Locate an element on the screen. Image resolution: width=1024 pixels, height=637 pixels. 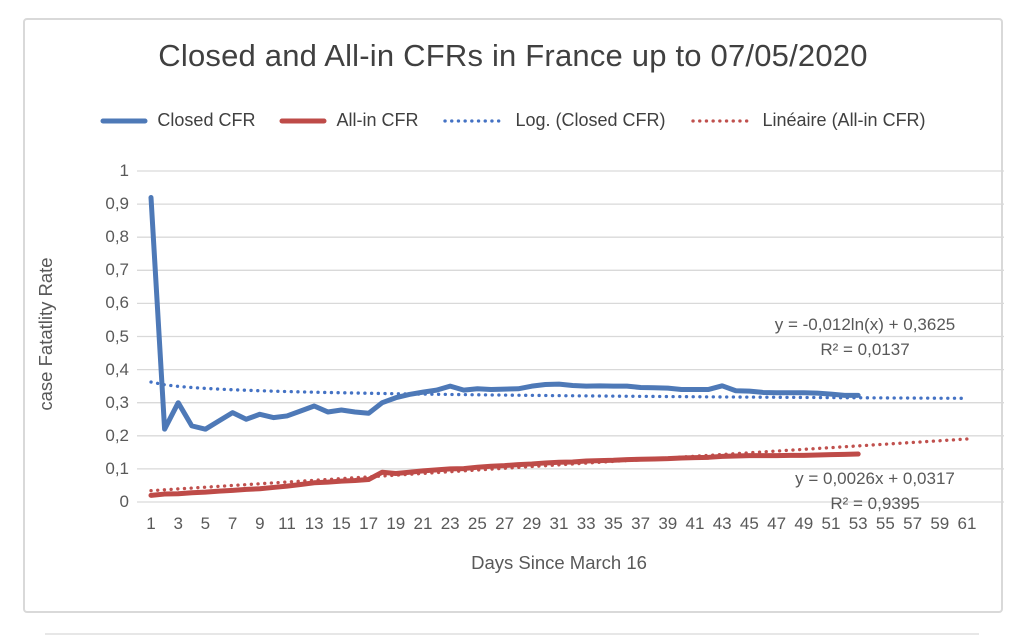
x-tick-label: 17 is located at coordinates (369, 523).